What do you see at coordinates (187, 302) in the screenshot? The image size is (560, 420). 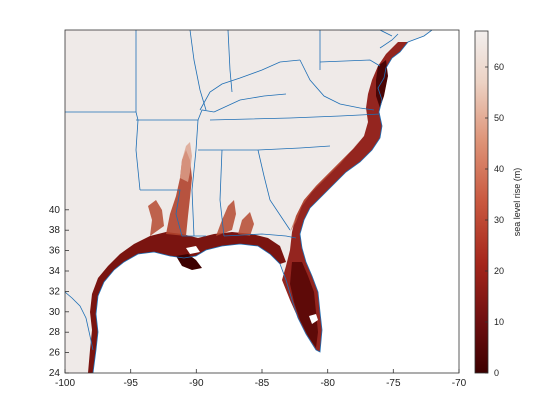 I see `gulf-coastal-band` at bounding box center [187, 302].